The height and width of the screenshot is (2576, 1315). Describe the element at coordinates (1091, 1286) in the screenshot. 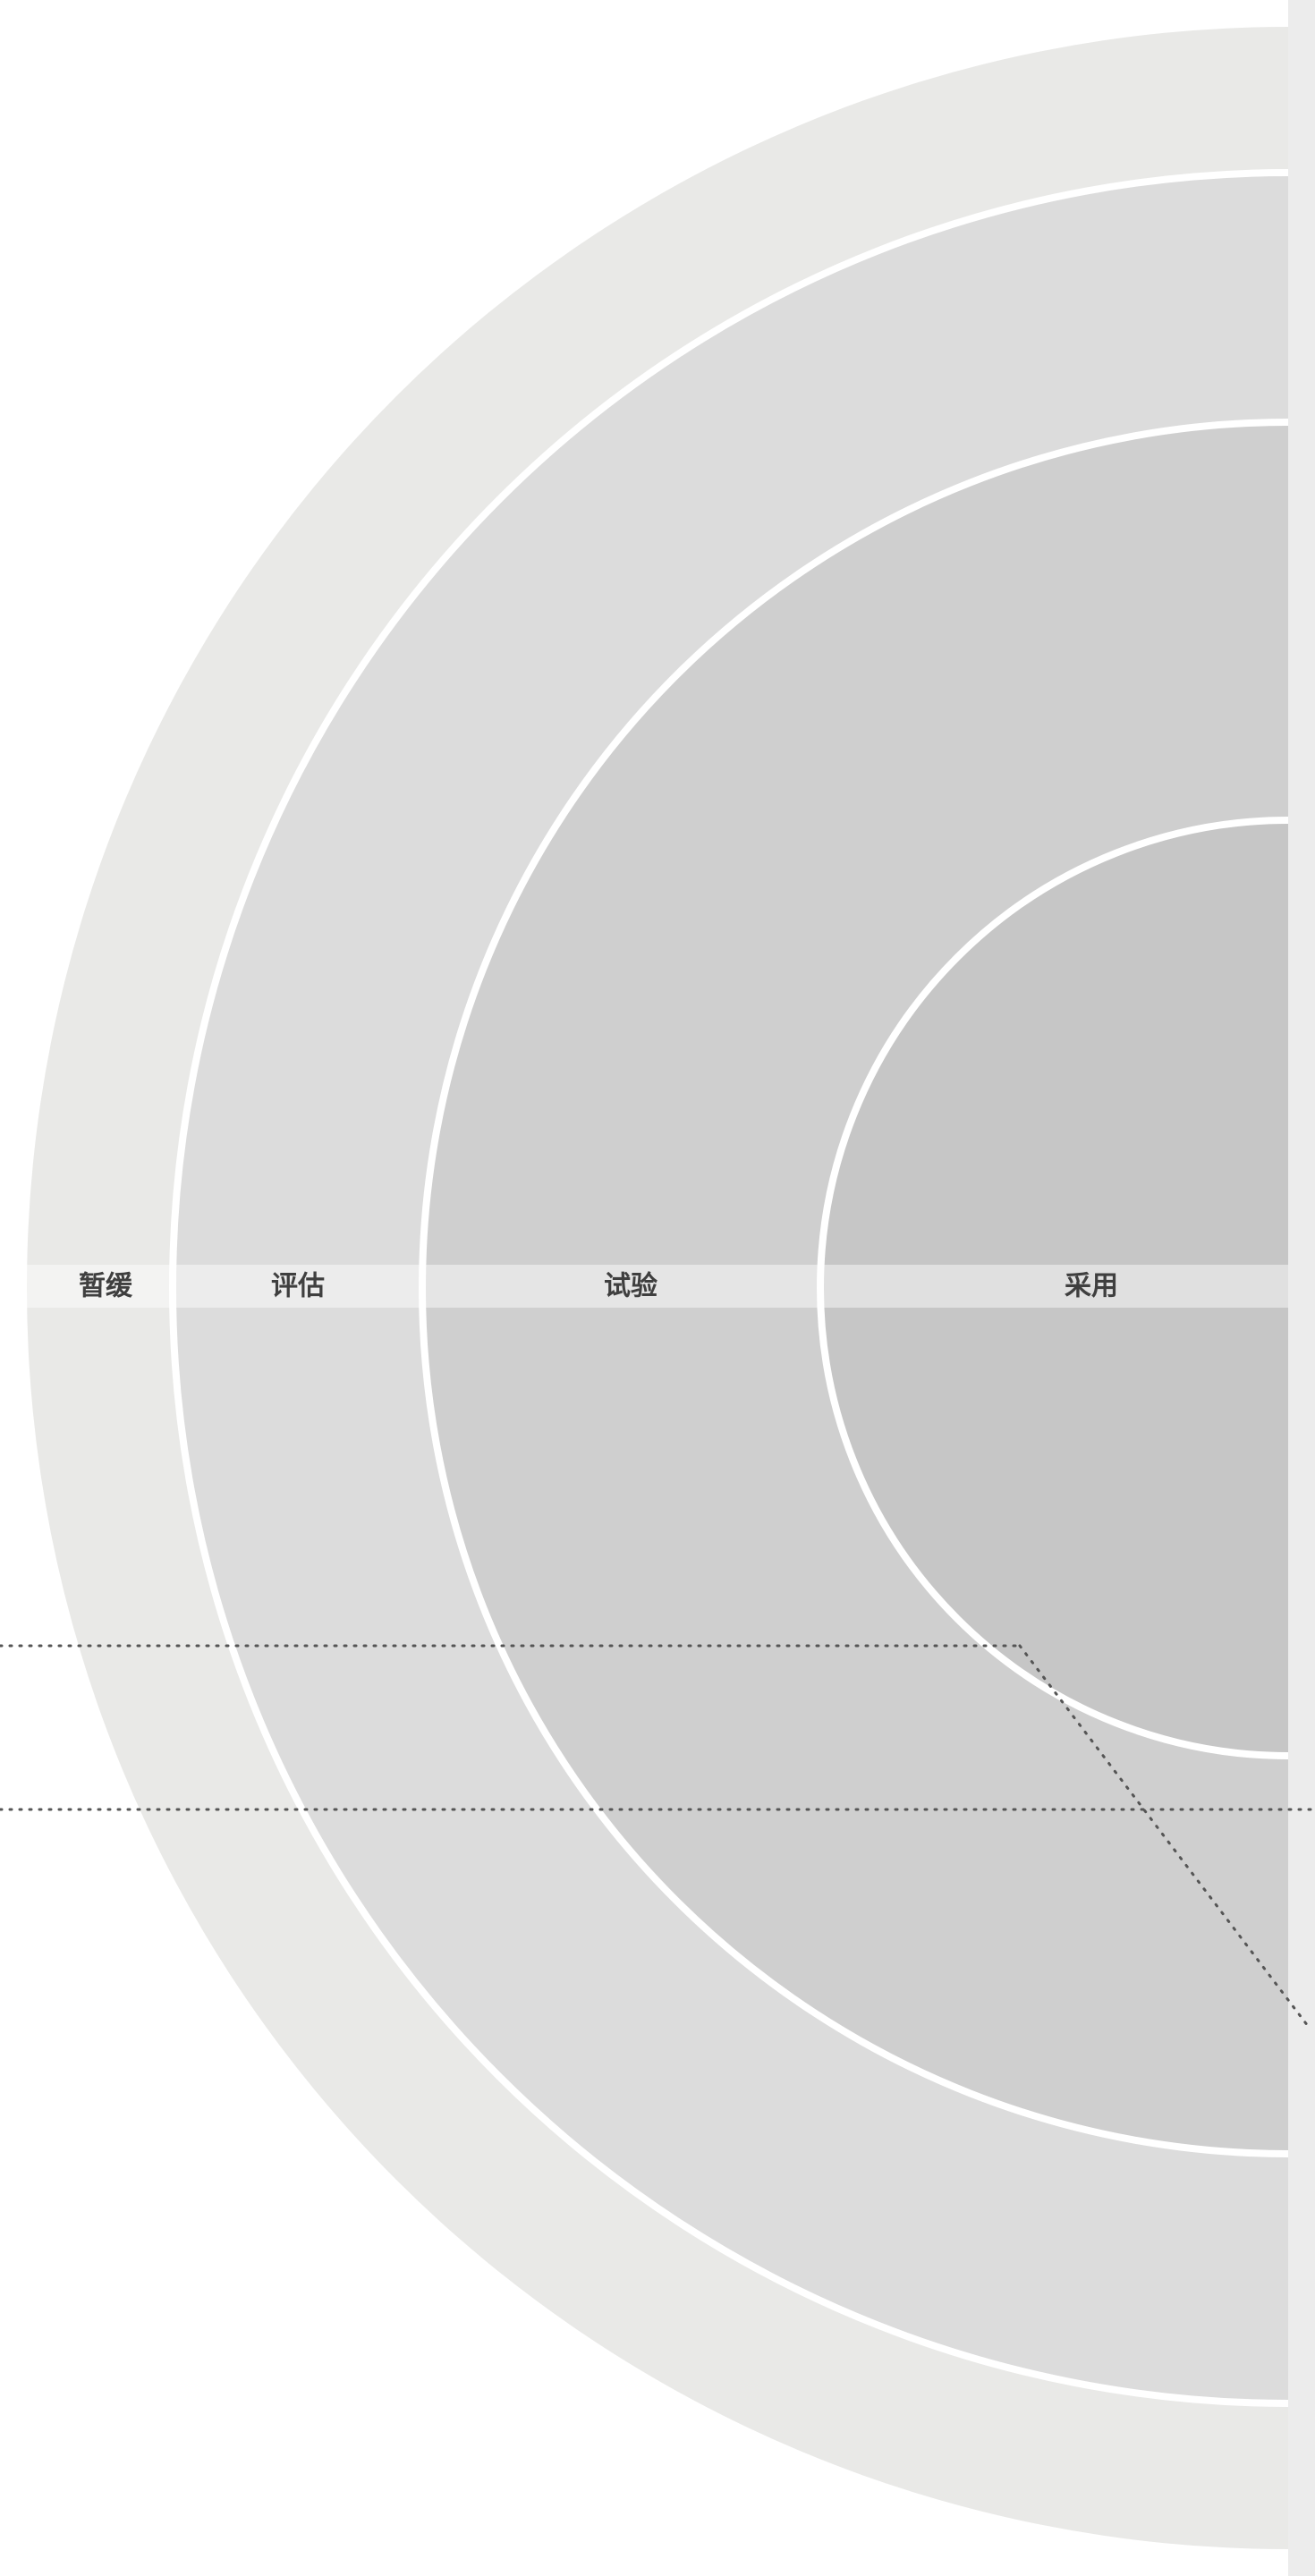

I see `ring-label-adopt: 采用` at that location.